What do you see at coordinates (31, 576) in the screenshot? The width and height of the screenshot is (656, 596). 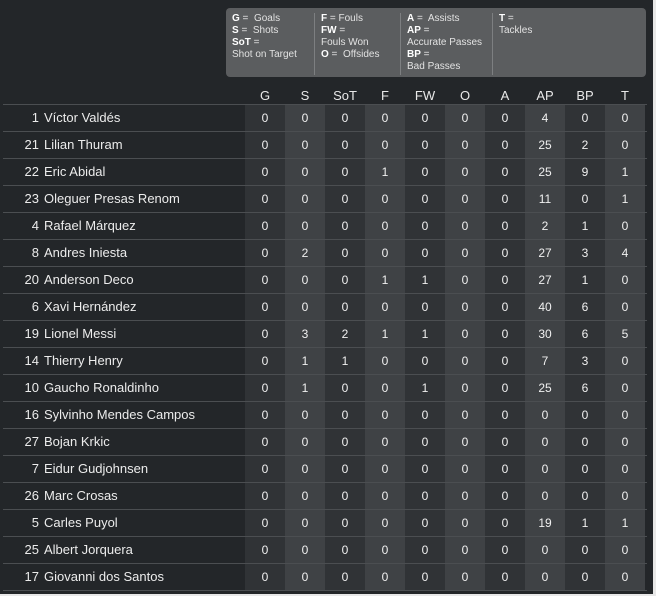 I see `player-number: 17` at bounding box center [31, 576].